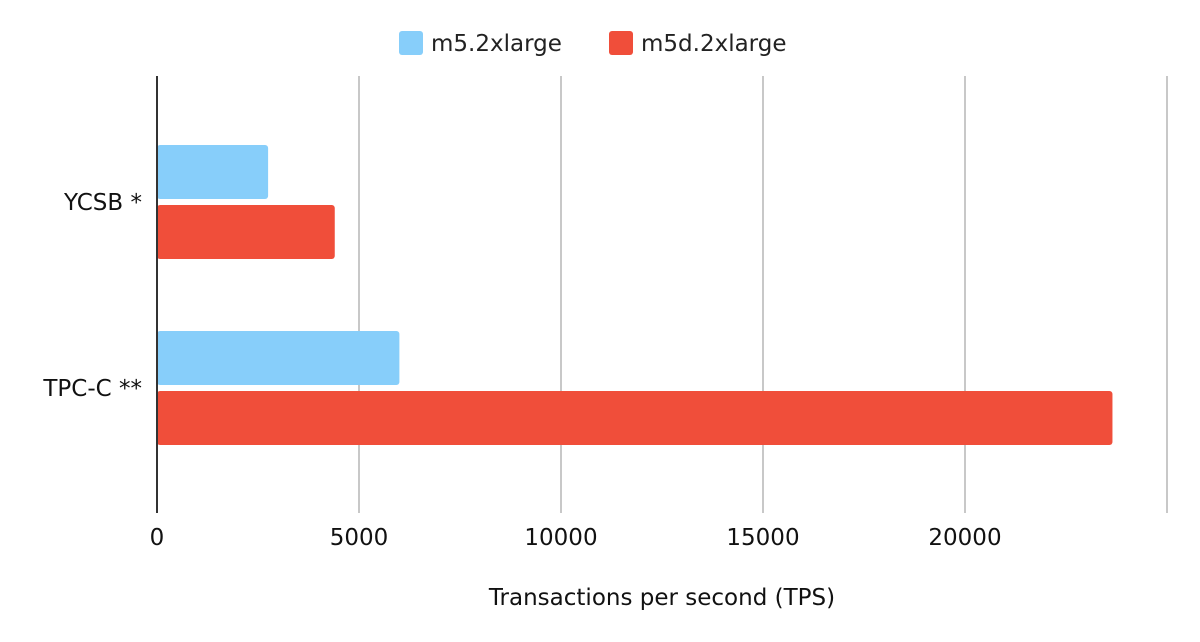 The width and height of the screenshot is (1200, 642). What do you see at coordinates (964, 538) in the screenshot?
I see `x-tick-label: 20000` at bounding box center [964, 538].